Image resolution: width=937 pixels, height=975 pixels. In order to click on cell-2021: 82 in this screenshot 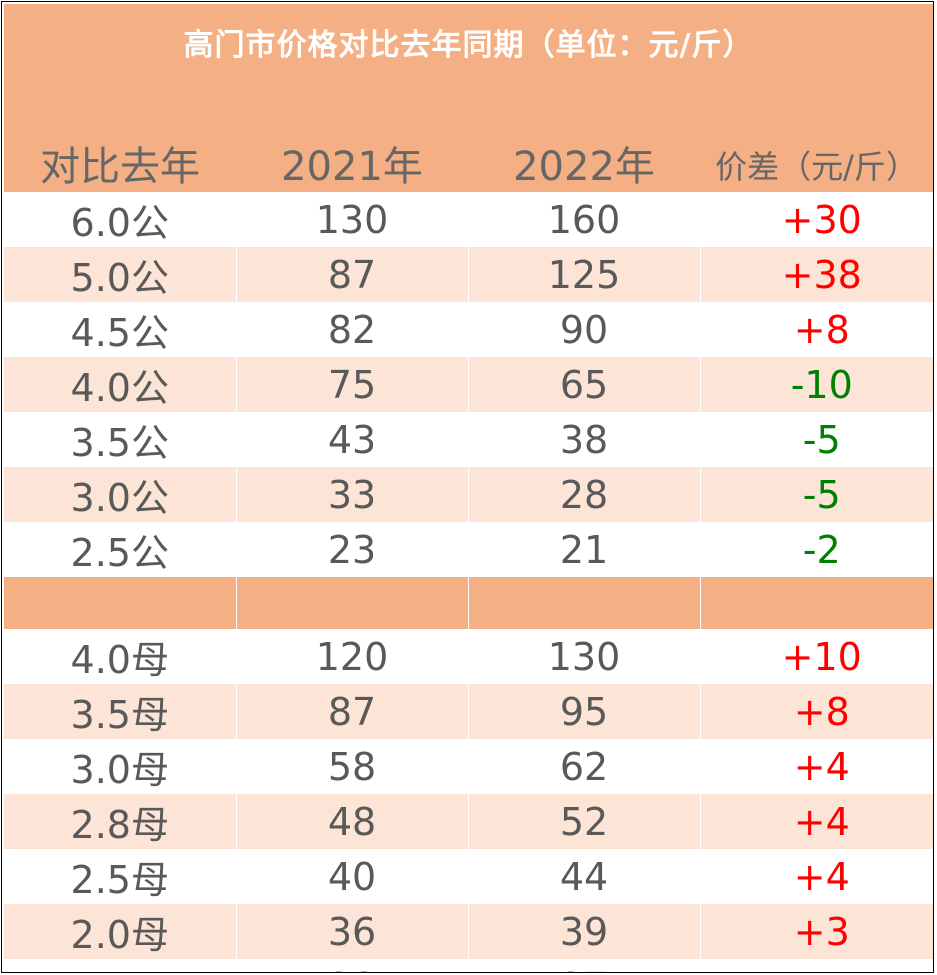, I will do `click(352, 329)`.